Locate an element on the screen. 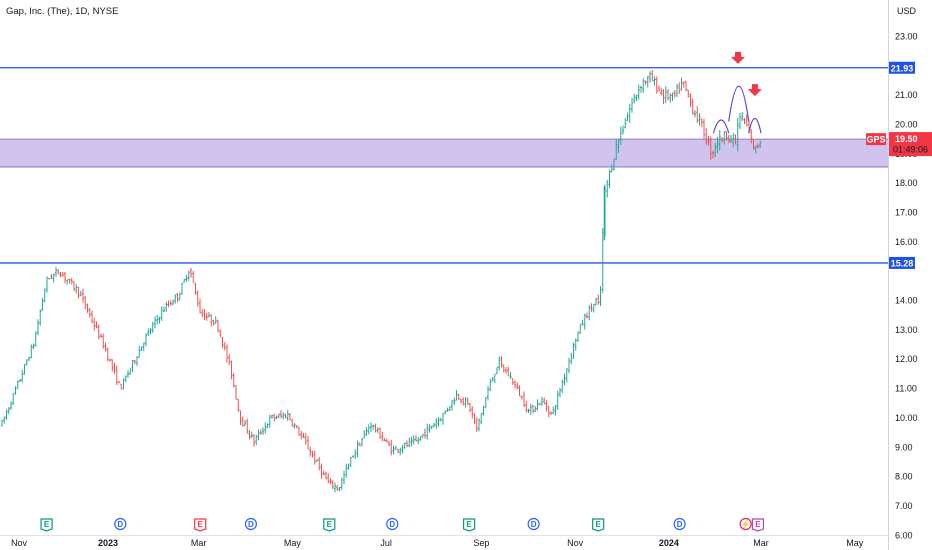 This screenshot has width=932, height=550. event-earnings-icon: E is located at coordinates (598, 525).